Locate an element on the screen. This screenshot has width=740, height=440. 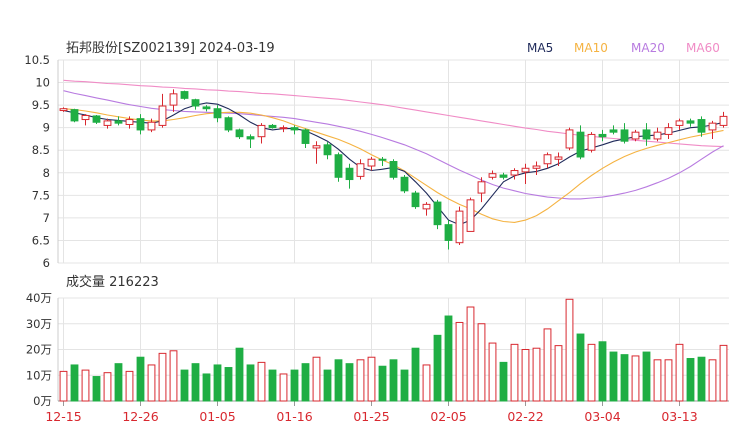
legend-ma5: MA5 is located at coordinates (540, 48).